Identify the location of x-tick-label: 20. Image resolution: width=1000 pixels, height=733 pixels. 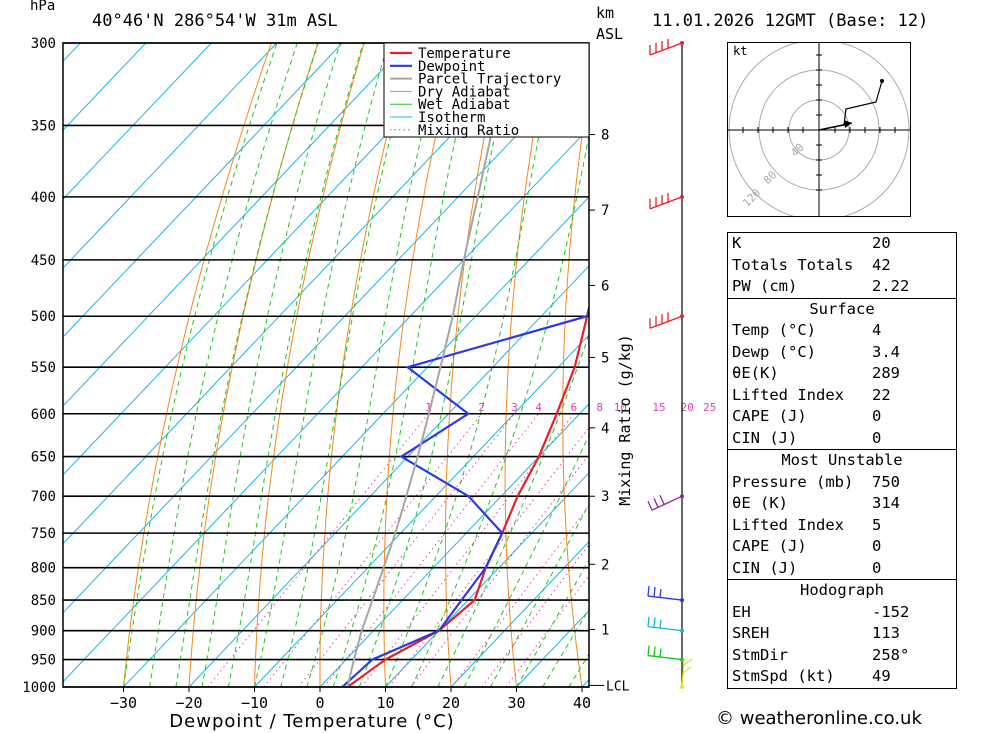
(451, 703).